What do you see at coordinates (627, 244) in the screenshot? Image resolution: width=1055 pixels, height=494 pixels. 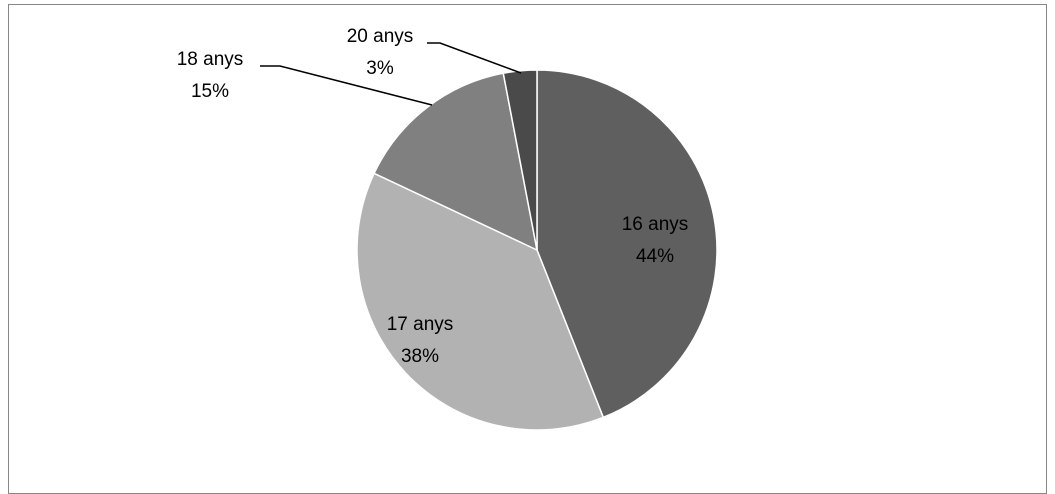 I see `pie-slice-16-anys` at bounding box center [627, 244].